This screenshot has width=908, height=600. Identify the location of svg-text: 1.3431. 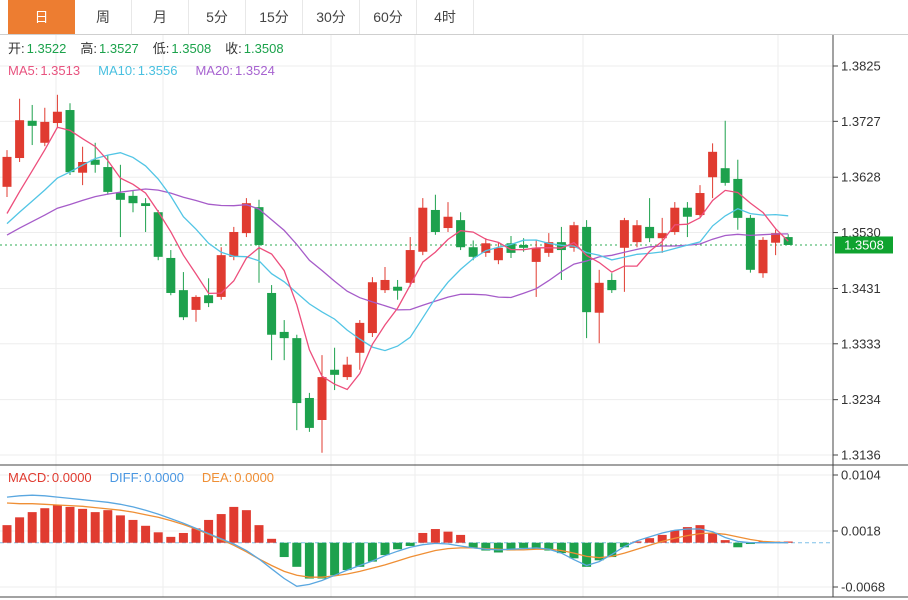
(861, 288).